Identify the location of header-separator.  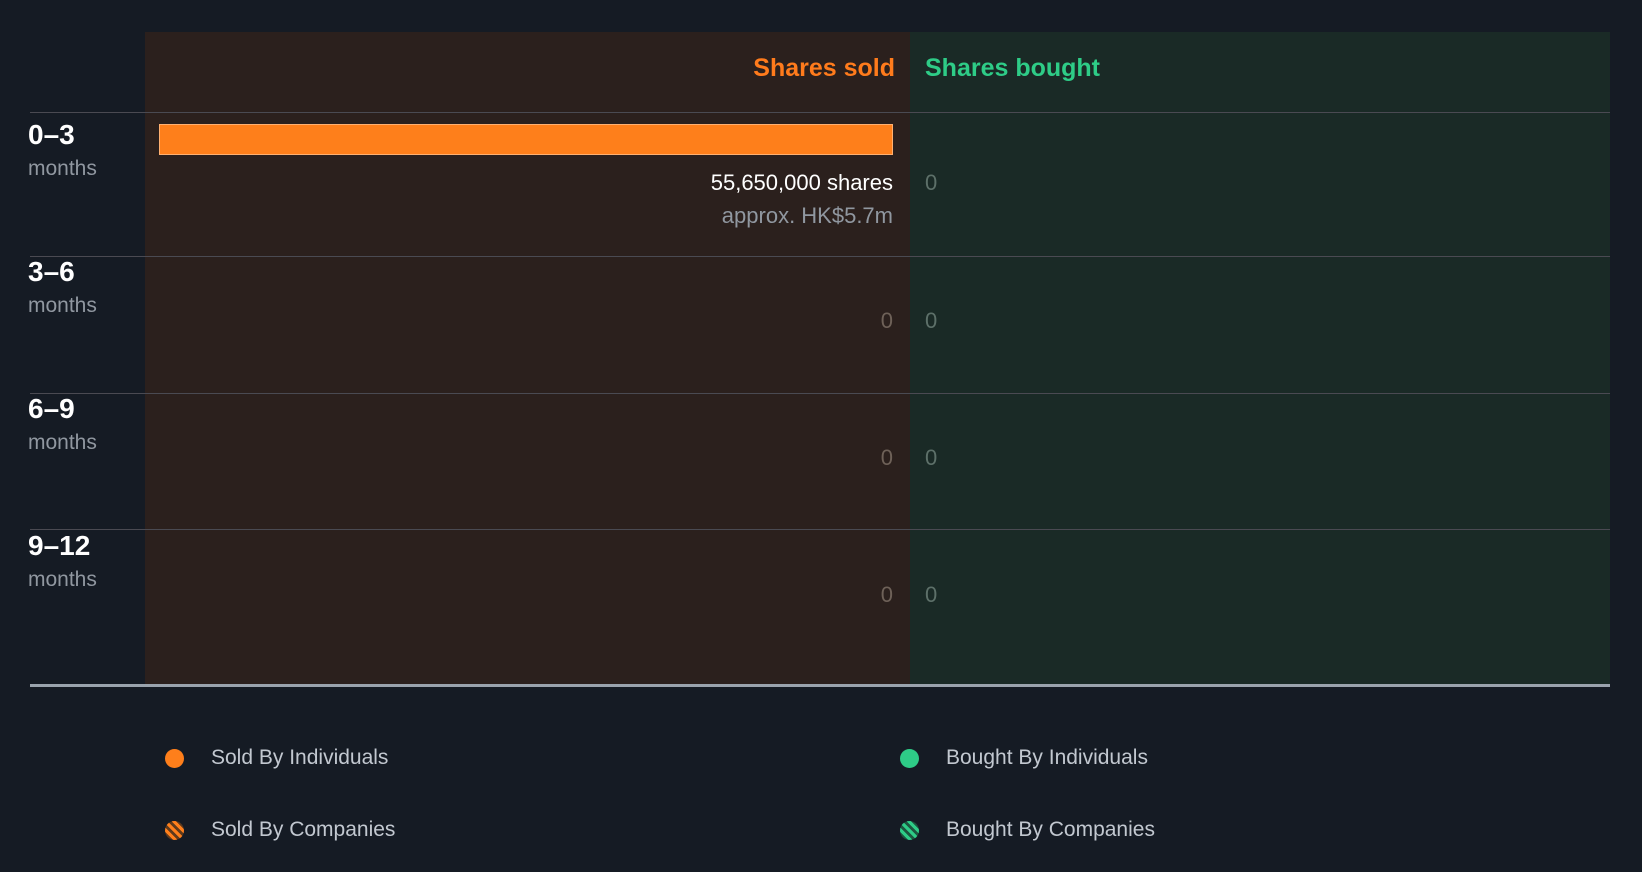
(820, 112).